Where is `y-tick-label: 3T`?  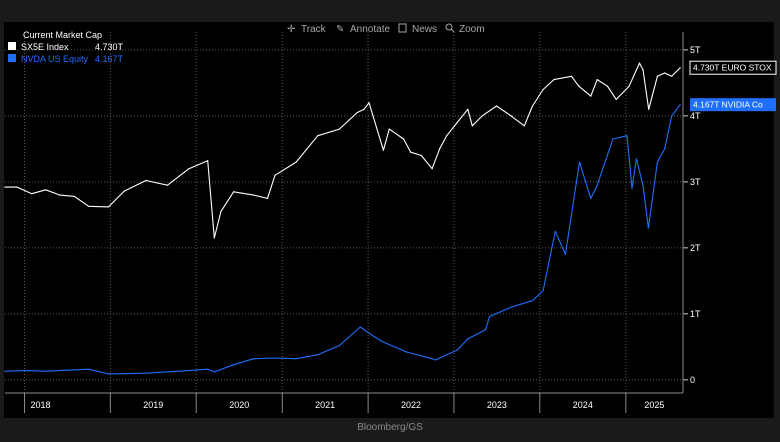 y-tick-label: 3T is located at coordinates (695, 182).